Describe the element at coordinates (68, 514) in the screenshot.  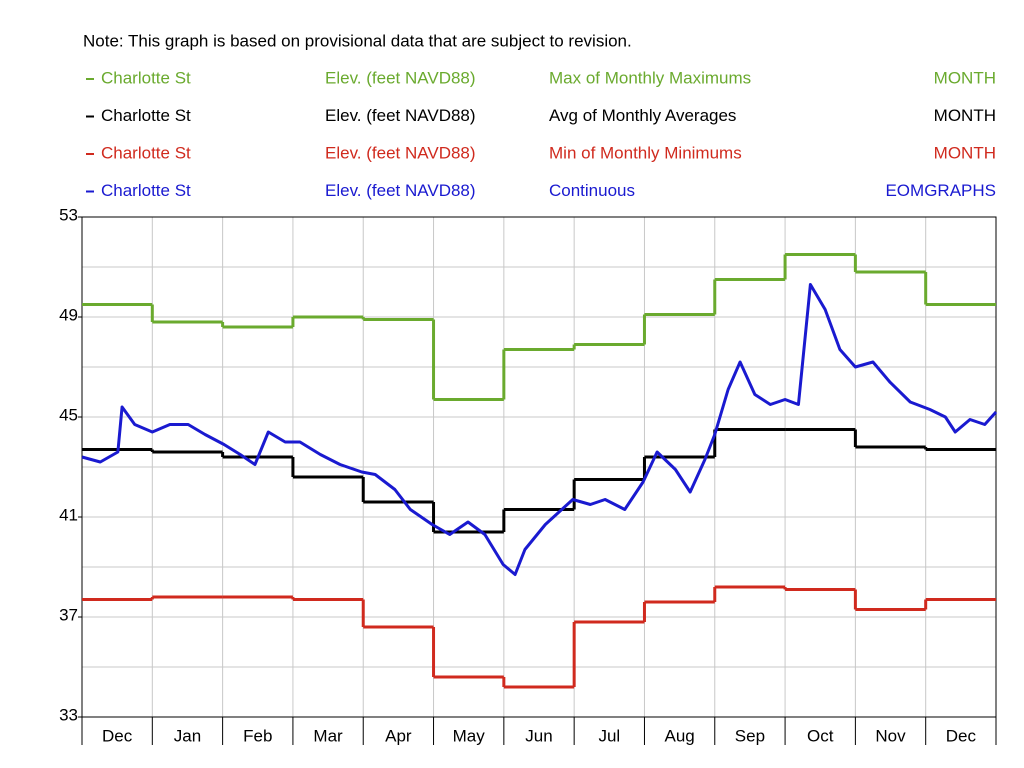
I see `y-tick-label: 41` at that location.